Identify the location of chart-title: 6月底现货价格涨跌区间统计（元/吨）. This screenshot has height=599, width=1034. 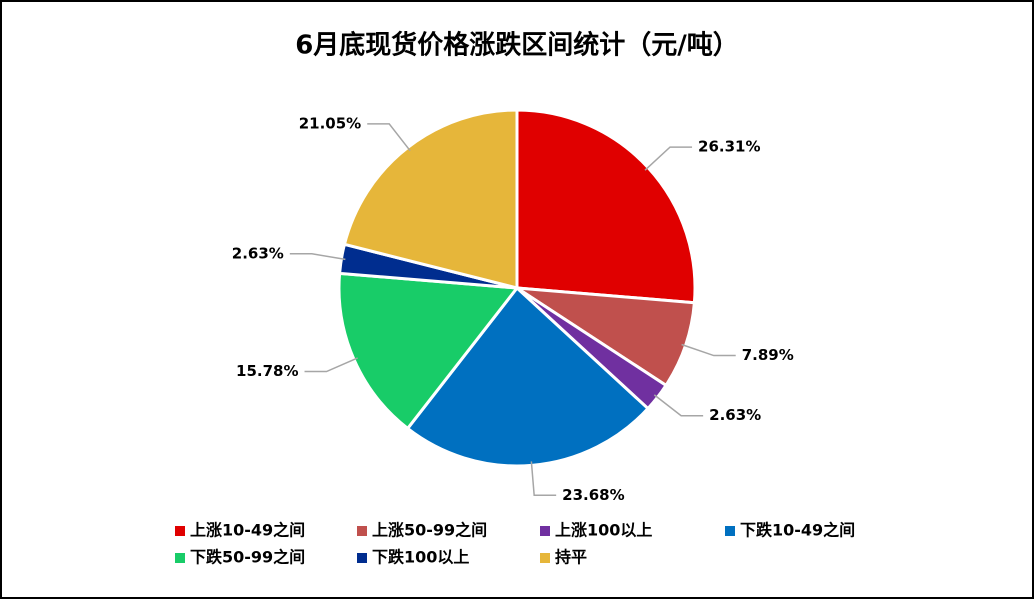
(517, 45).